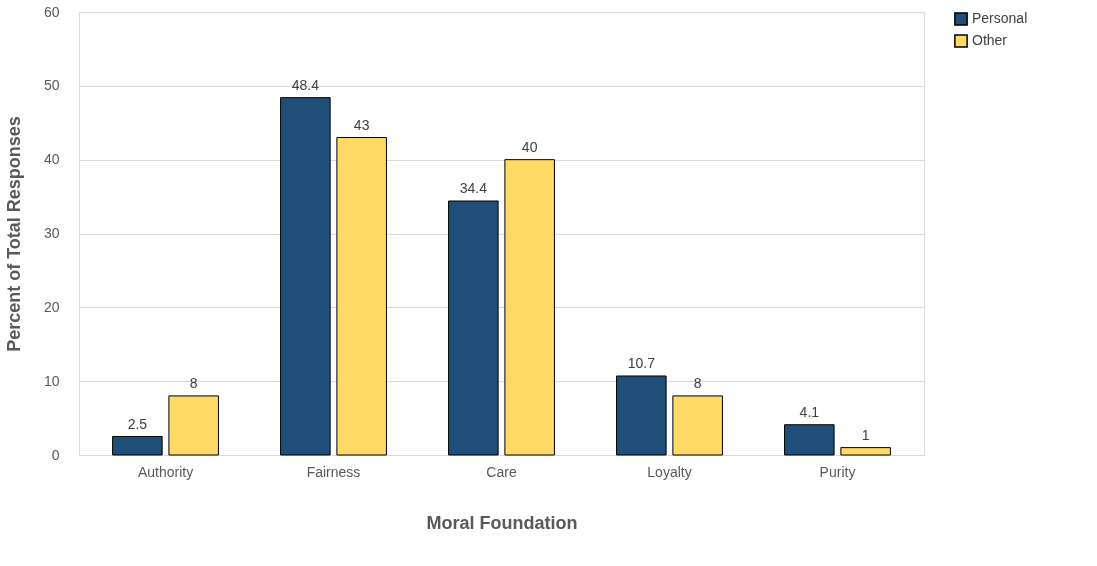 This screenshot has height=566, width=1097. I want to click on y-tick-label: 50, so click(51, 85).